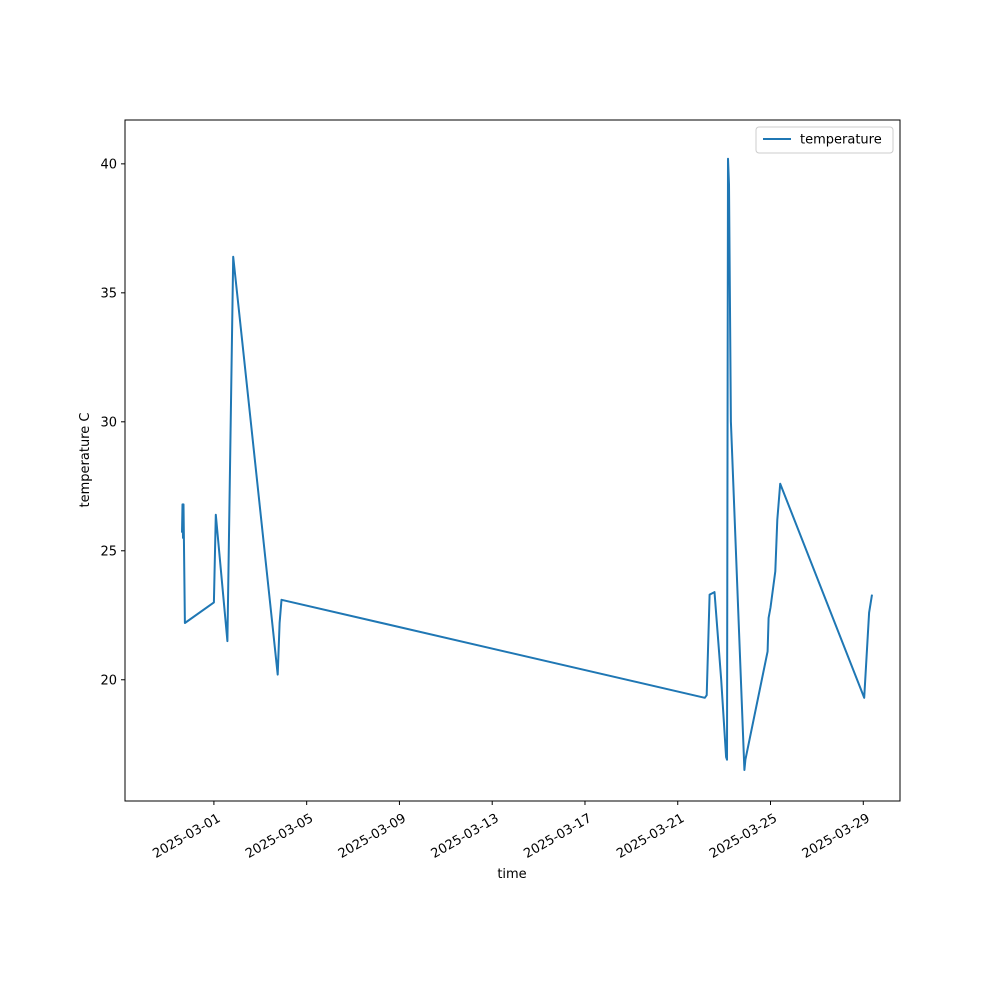 Image resolution: width=1000 pixels, height=1004 pixels. I want to click on y-tick-label: 30, so click(108, 422).